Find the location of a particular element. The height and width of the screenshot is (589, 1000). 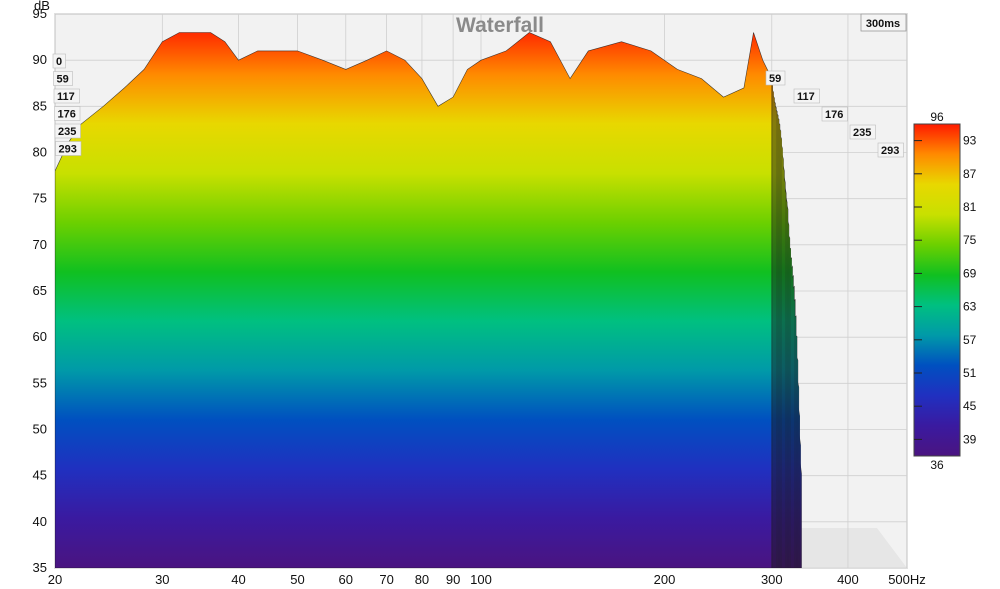

y-tick-label: 65 is located at coordinates (40, 290).